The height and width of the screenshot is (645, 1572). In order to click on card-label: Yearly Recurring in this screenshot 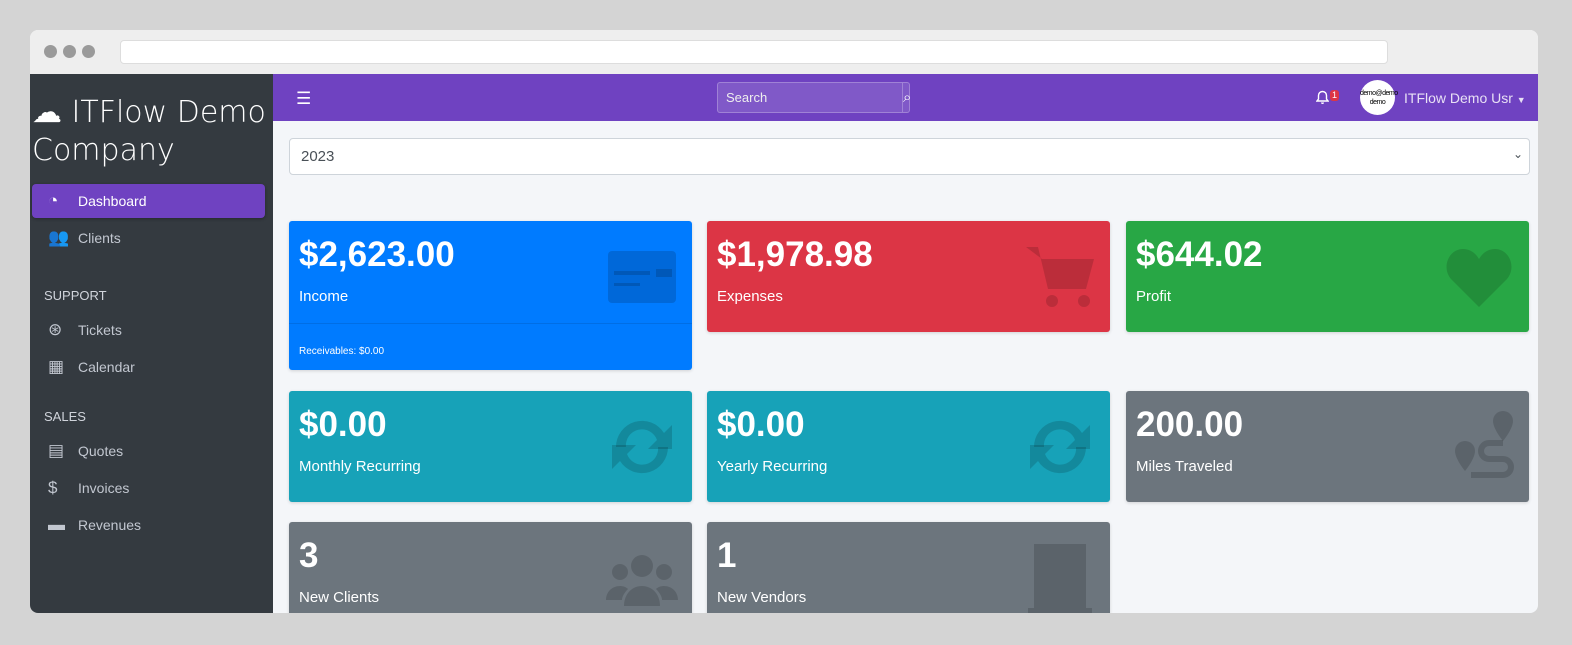, I will do `click(772, 466)`.